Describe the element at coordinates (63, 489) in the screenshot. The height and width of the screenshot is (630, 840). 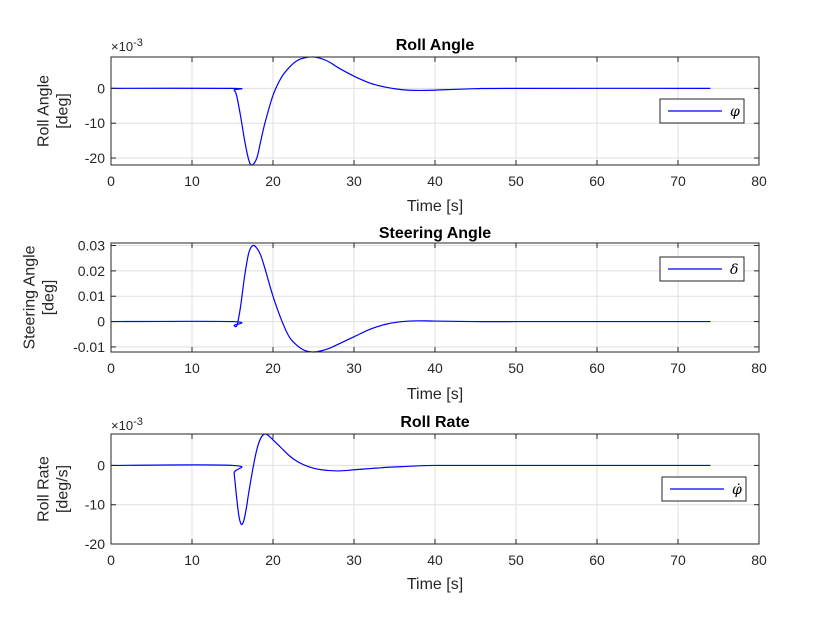
I see `y-axis-label-line: [deg/s]` at that location.